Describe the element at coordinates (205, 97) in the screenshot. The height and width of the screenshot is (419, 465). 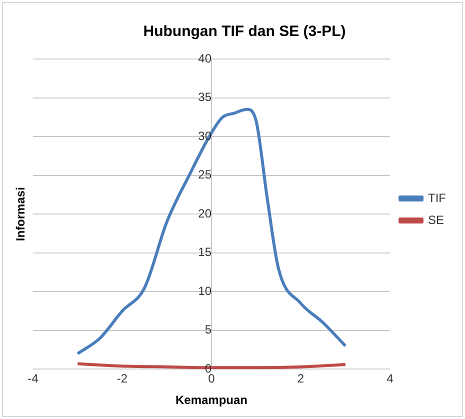
I see `y-tick-label: 35` at that location.